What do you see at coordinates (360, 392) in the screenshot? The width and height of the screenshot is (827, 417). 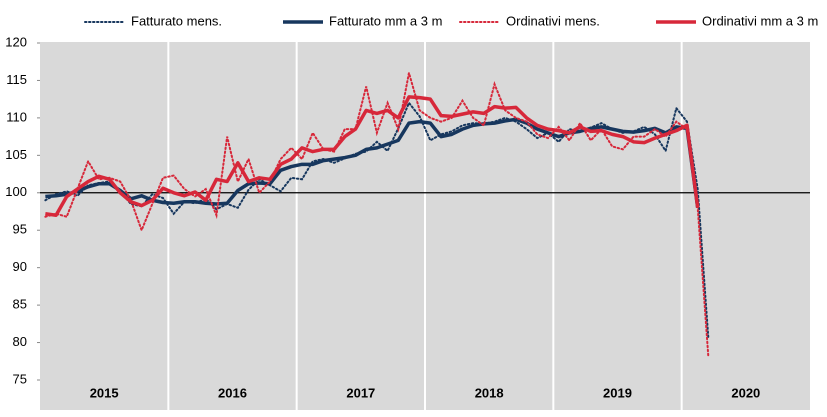 I see `x-tick-label: 2017` at bounding box center [360, 392].